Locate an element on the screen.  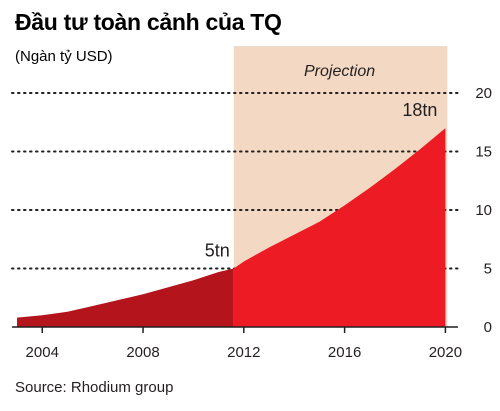
projection-label: Projection is located at coordinates (339, 71).